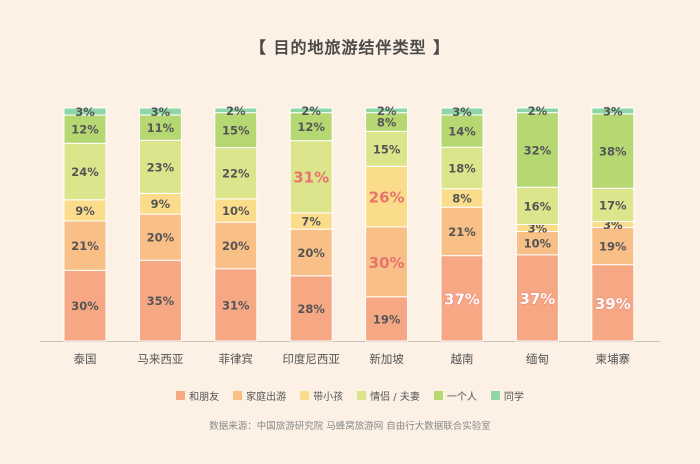  What do you see at coordinates (386, 359) in the screenshot?
I see `category-label: 新加坡` at bounding box center [386, 359].